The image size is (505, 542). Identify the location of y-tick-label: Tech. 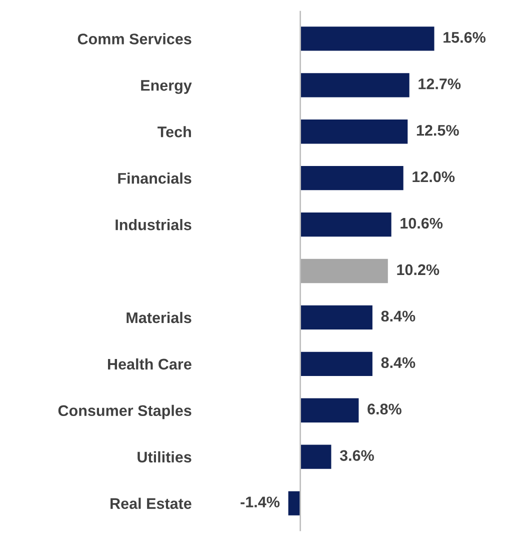
(174, 132).